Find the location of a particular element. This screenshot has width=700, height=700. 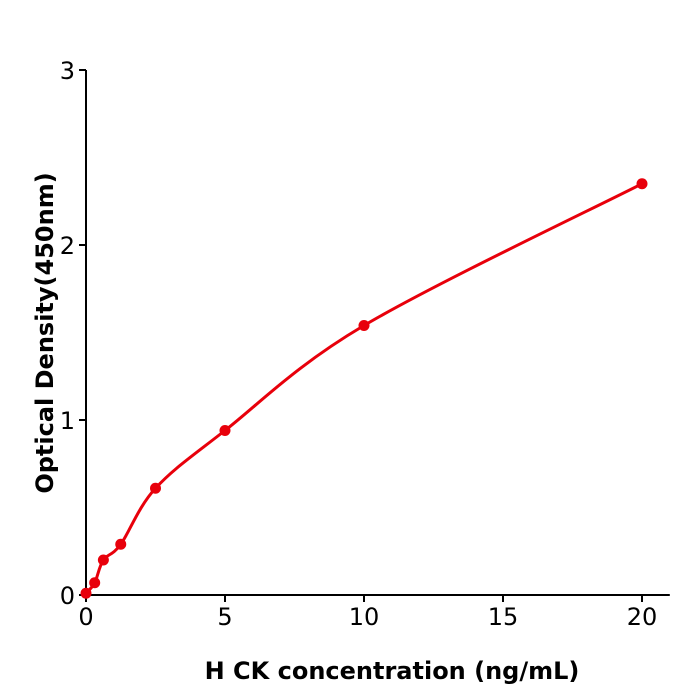

x-tick-label: 5 is located at coordinates (224, 617).